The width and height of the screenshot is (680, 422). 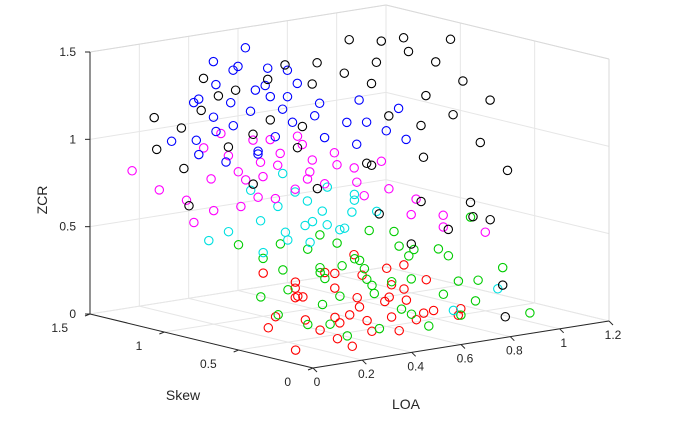 I want to click on box-edge, so click(x=497, y=32).